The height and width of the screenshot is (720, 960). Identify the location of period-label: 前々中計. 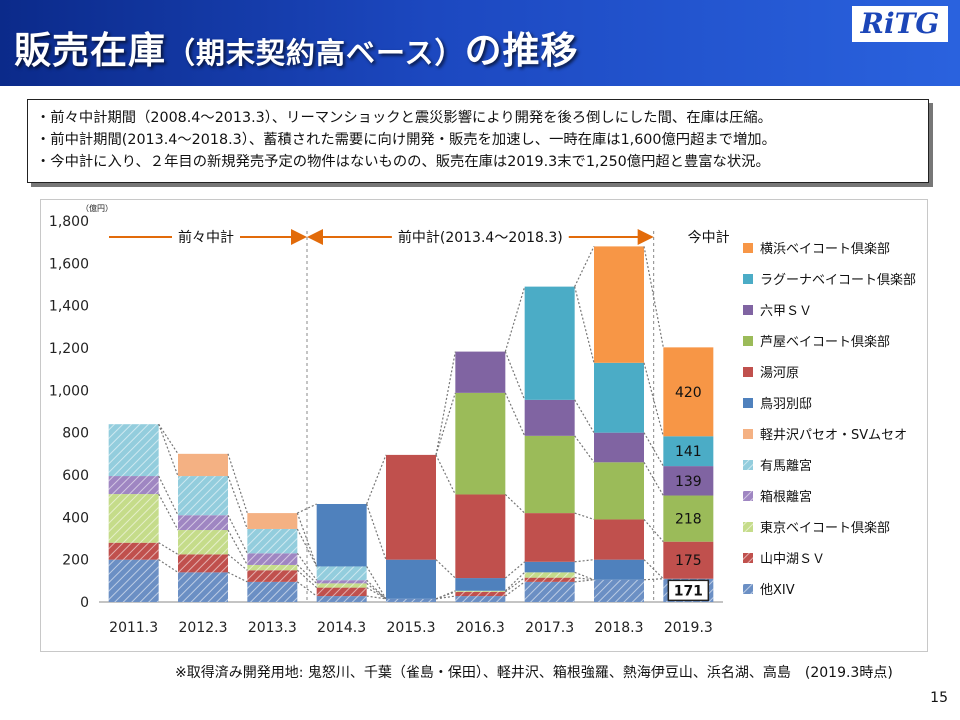
(206, 237).